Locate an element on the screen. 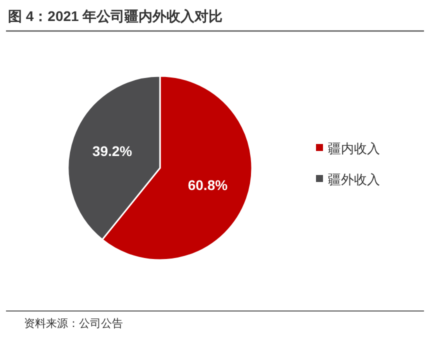  legend-label: 疆外收入 is located at coordinates (354, 179).